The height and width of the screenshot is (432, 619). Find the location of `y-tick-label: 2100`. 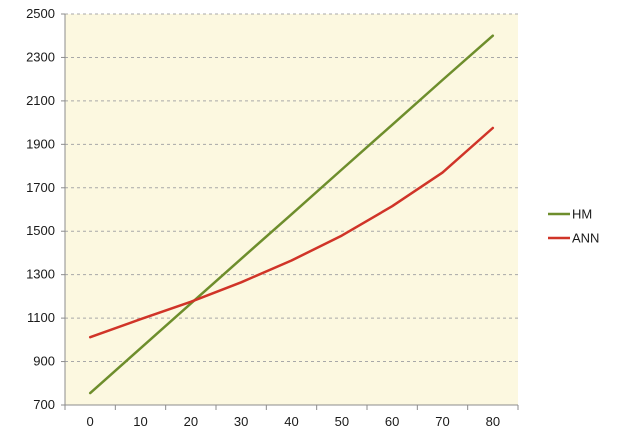

y-tick-label: 2100 is located at coordinates (40, 100).